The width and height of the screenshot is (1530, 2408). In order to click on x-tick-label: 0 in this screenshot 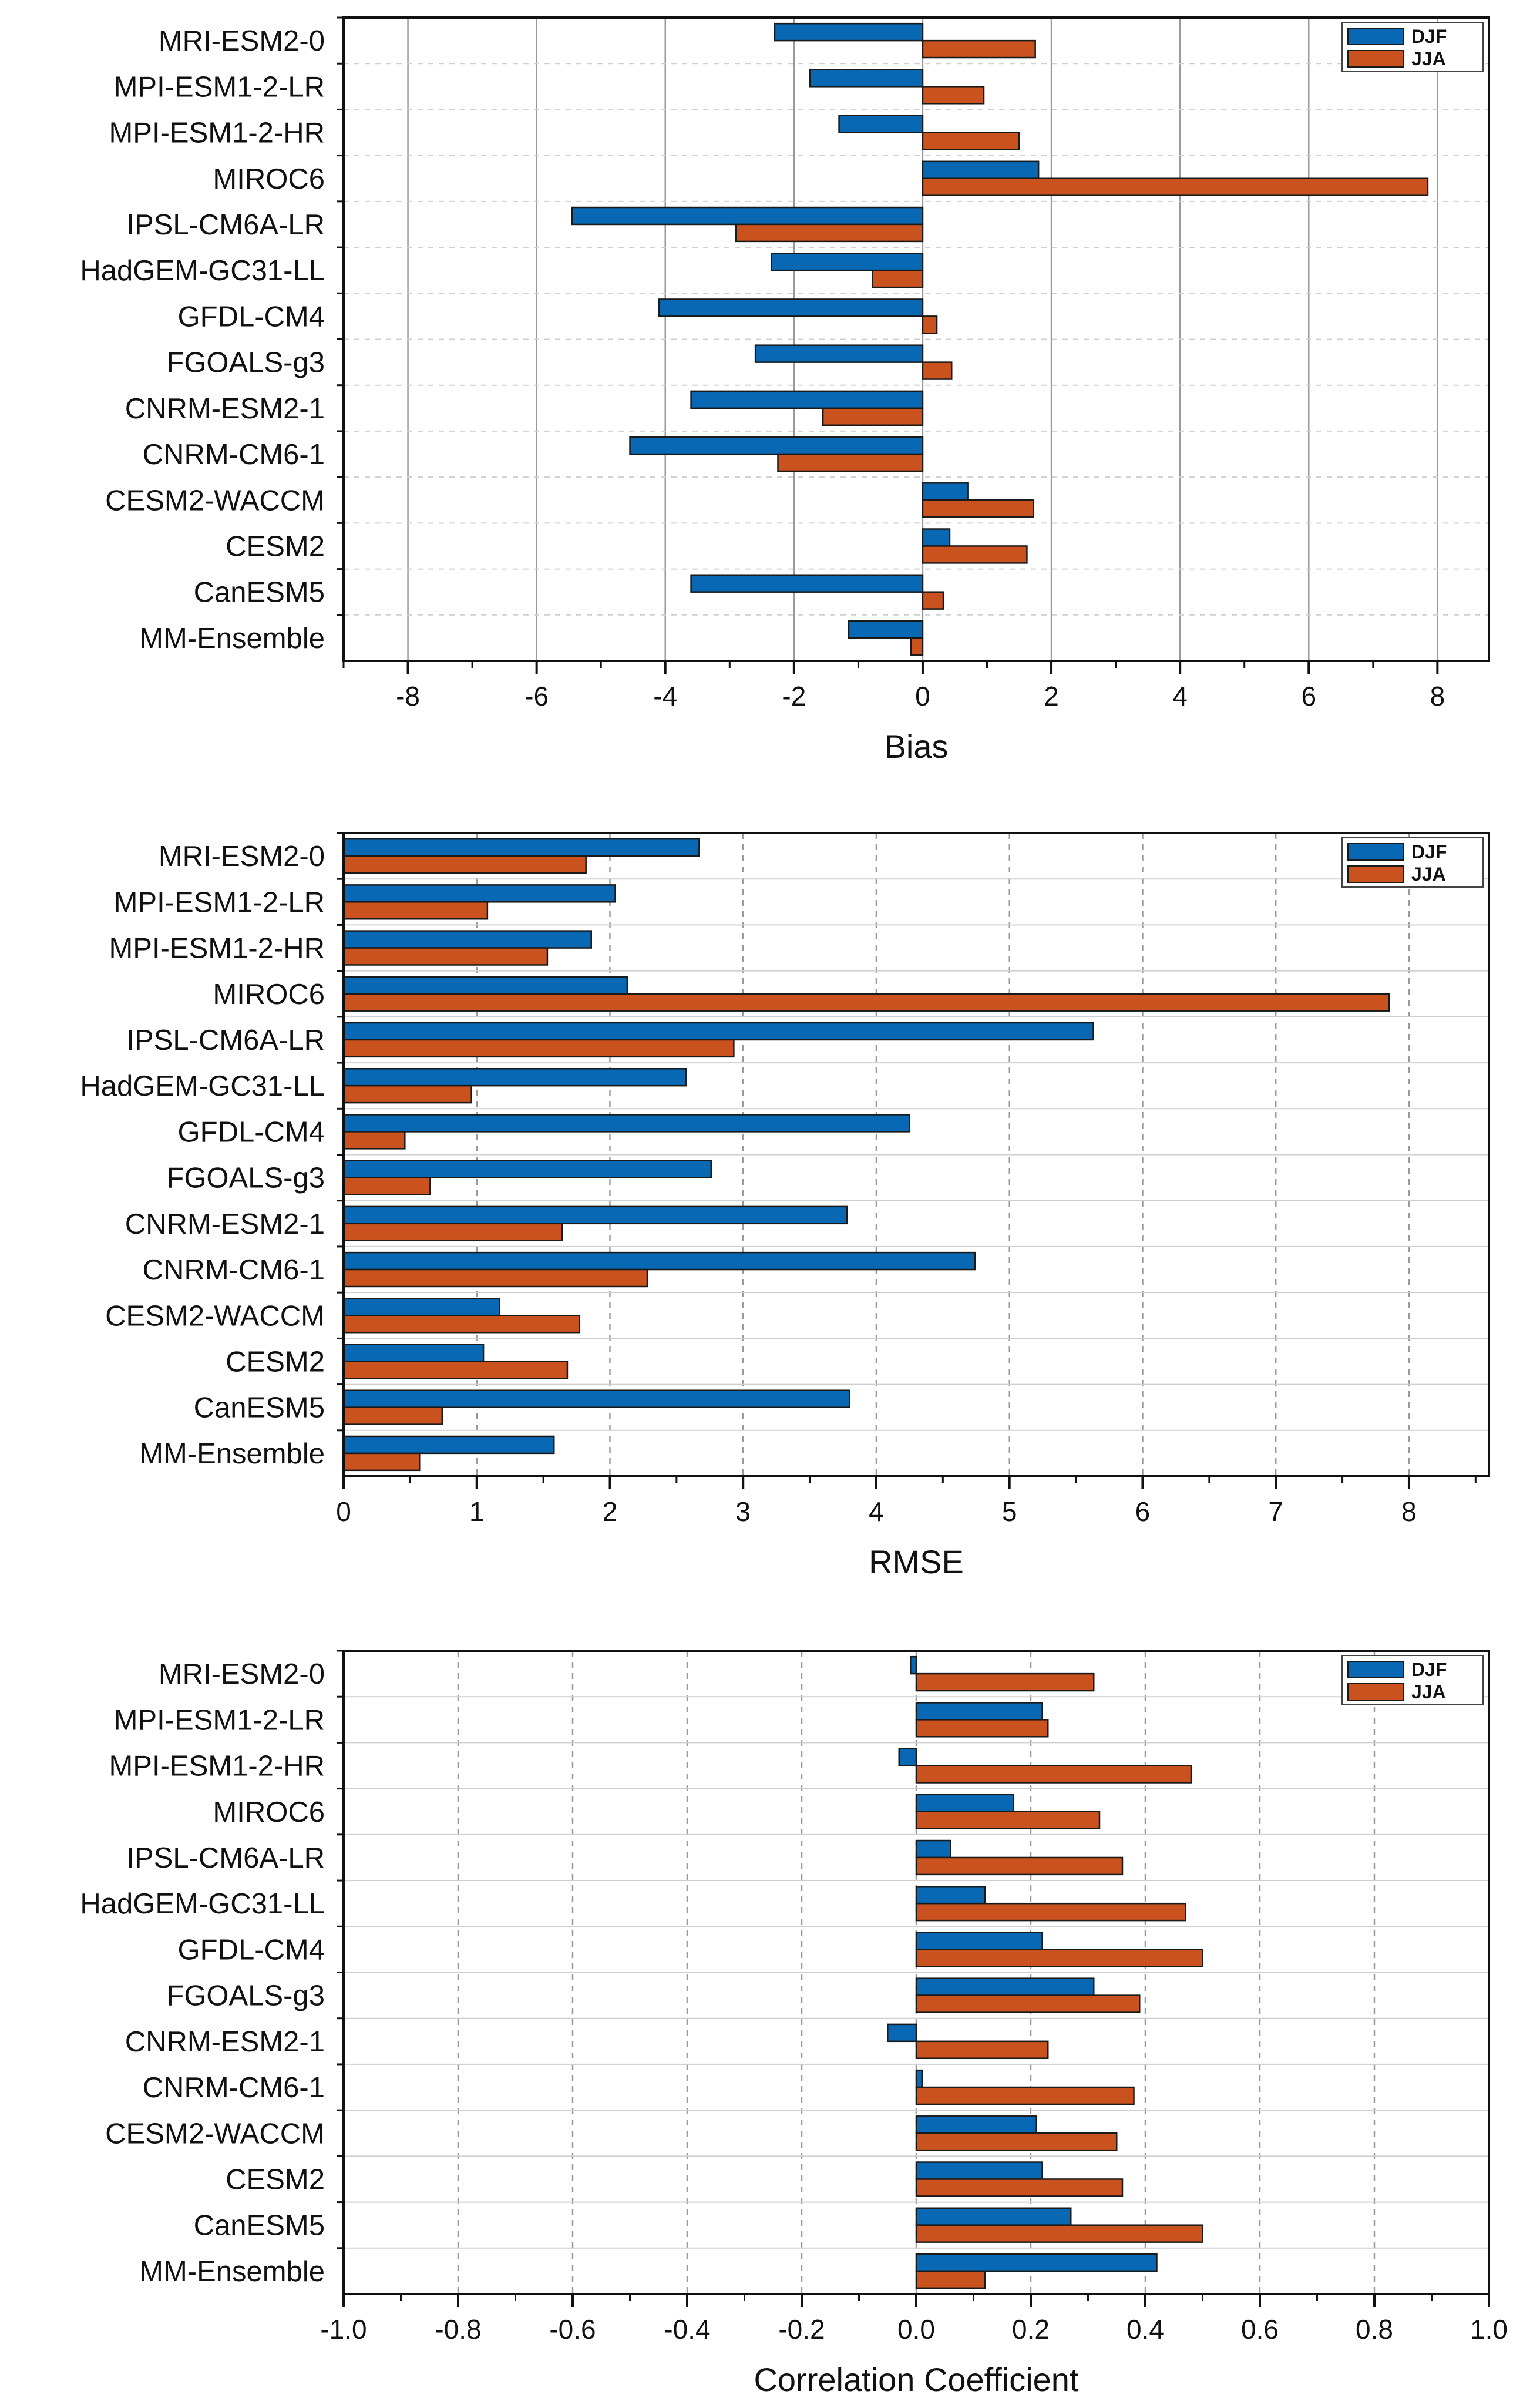, I will do `click(922, 696)`.